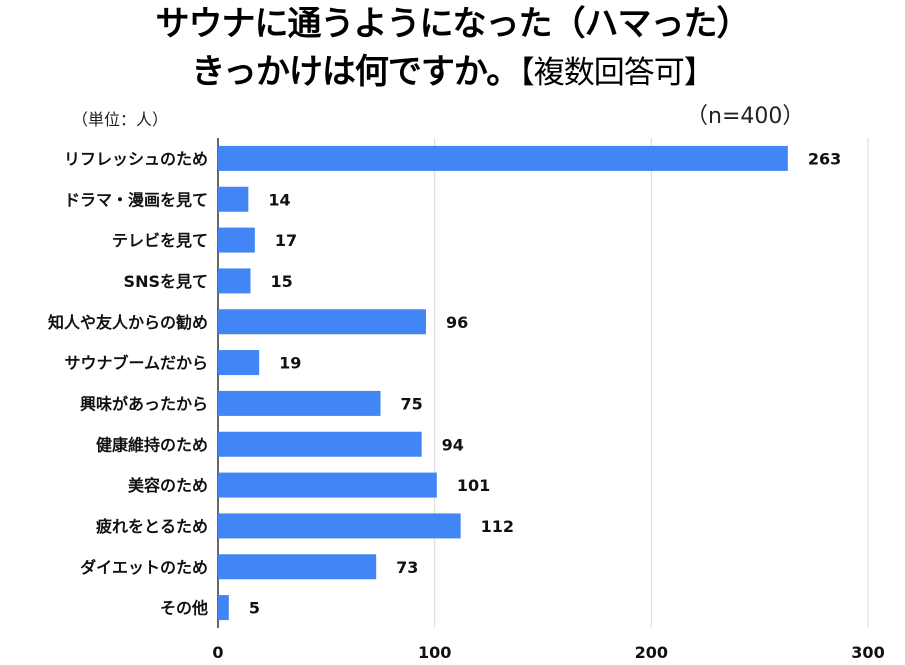  I want to click on category-label: 美容のため, so click(168, 485).